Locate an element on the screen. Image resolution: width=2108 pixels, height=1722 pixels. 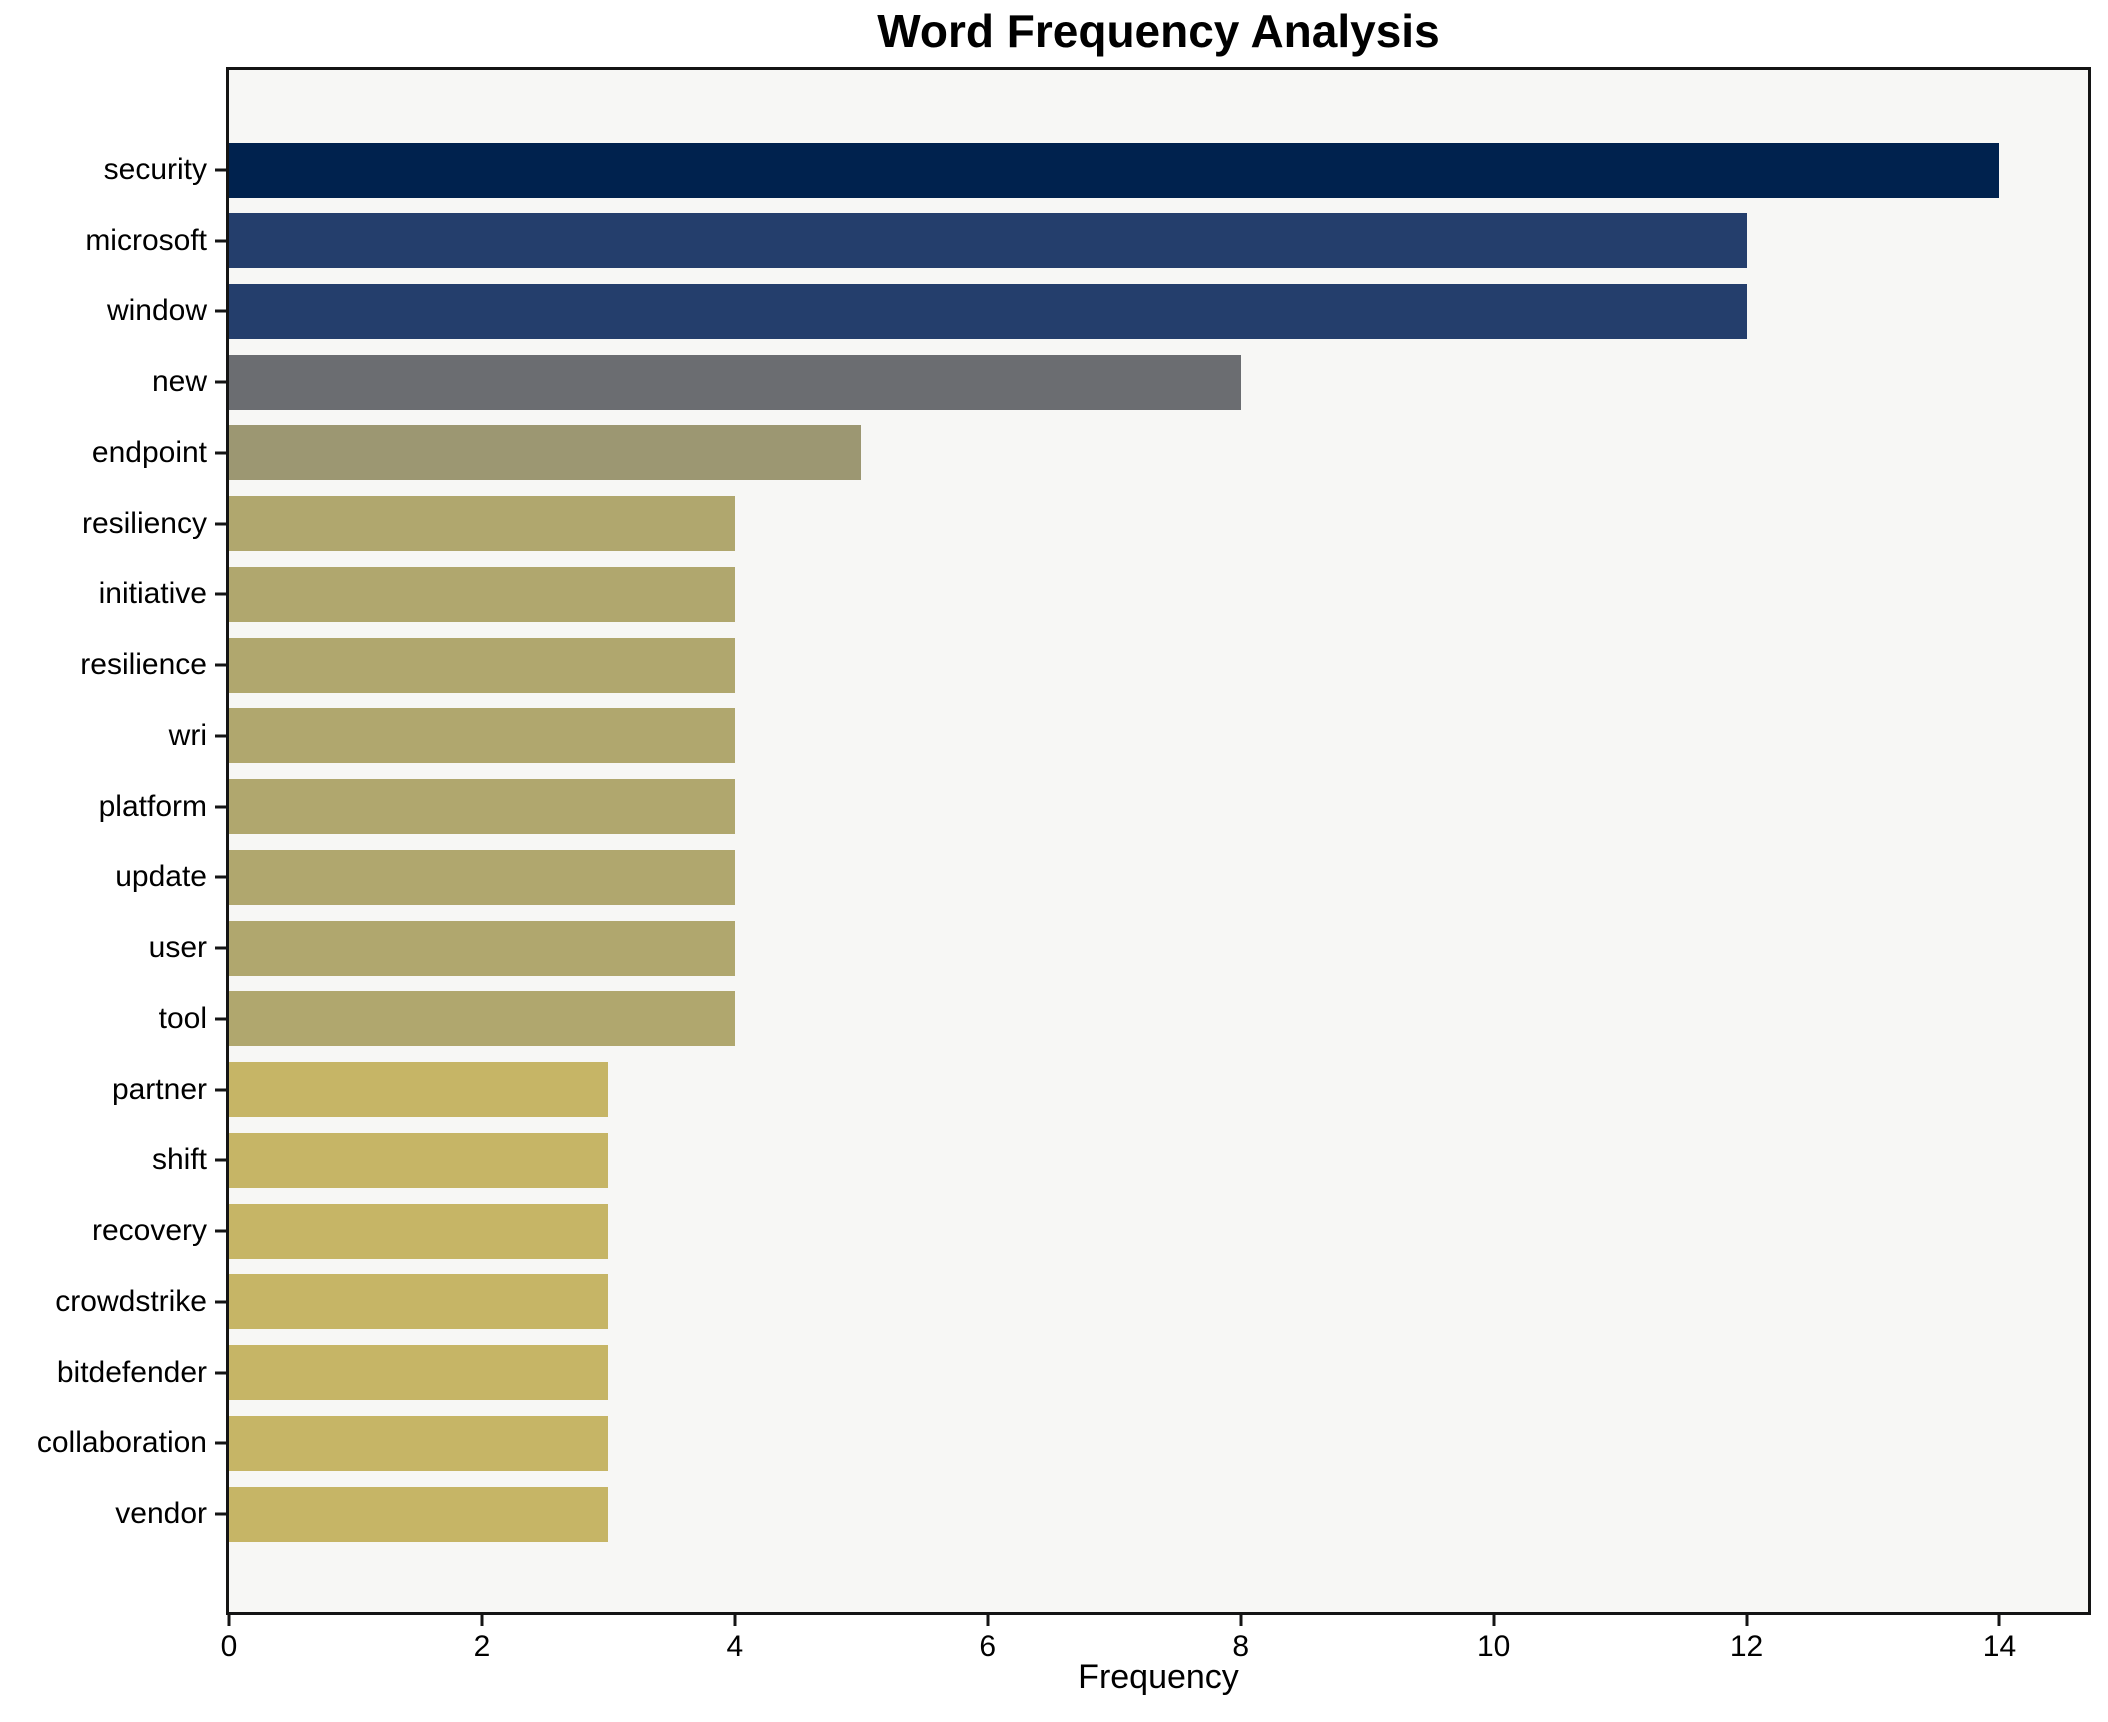
y-tick-label-tool: tool is located at coordinates (182, 1018).